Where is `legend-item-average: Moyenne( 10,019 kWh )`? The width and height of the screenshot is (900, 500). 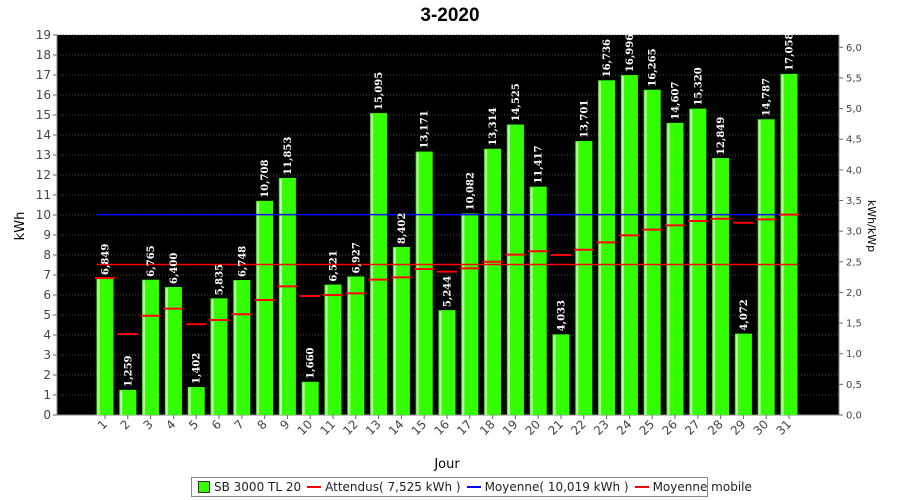 legend-item-average: Moyenne( 10,019 kWh ) is located at coordinates (547, 487).